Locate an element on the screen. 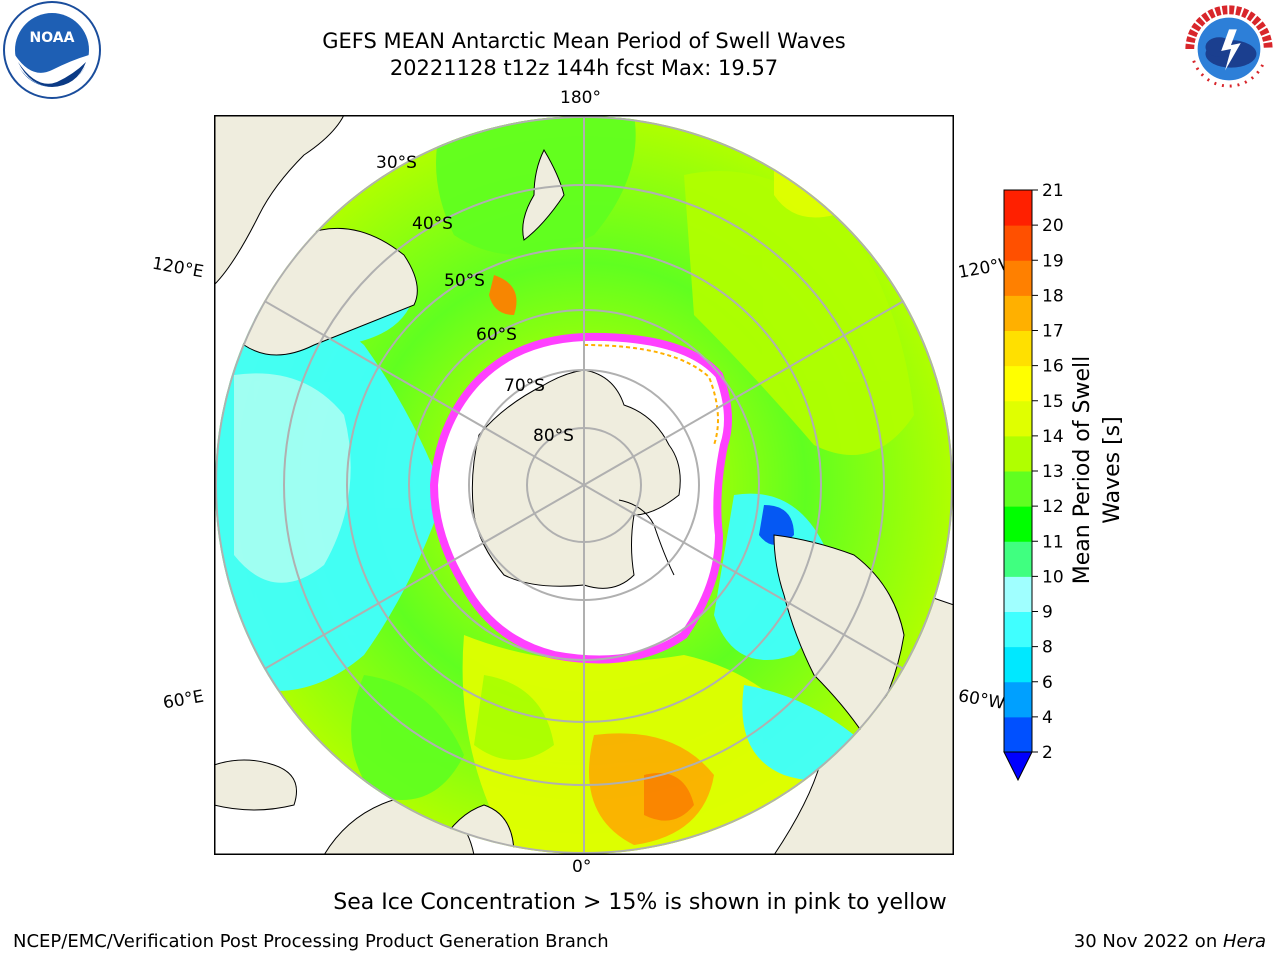  colorbar-tick-label: 11 is located at coordinates (1053, 542).